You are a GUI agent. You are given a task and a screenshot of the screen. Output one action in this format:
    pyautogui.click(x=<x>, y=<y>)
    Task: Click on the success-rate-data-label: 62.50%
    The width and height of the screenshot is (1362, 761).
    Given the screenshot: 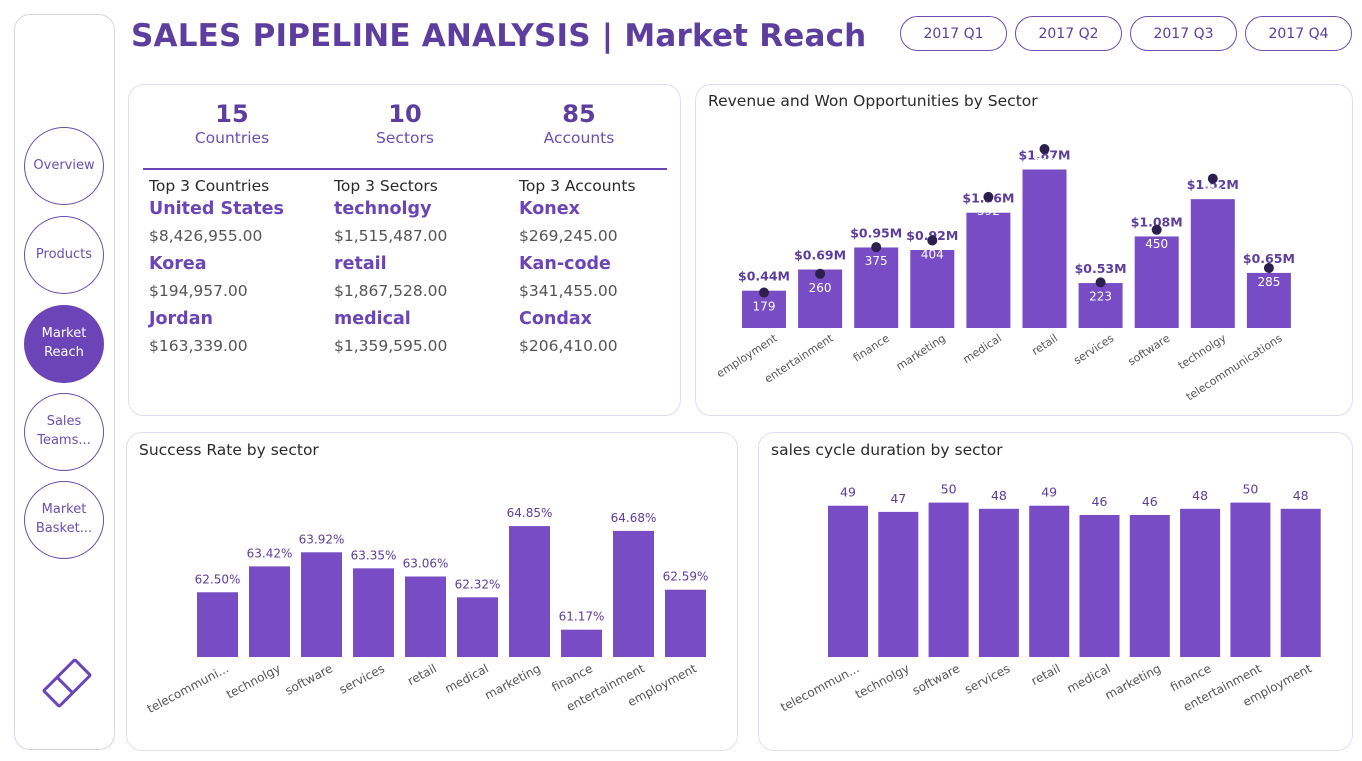 What is the action you would take?
    pyautogui.click(x=218, y=579)
    